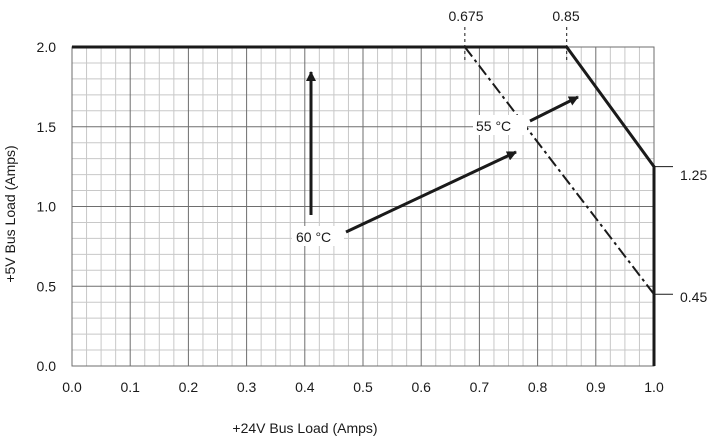 Image resolution: width=713 pixels, height=443 pixels. Describe the element at coordinates (493, 126) in the screenshot. I see `label-55: 55 °C` at that location.